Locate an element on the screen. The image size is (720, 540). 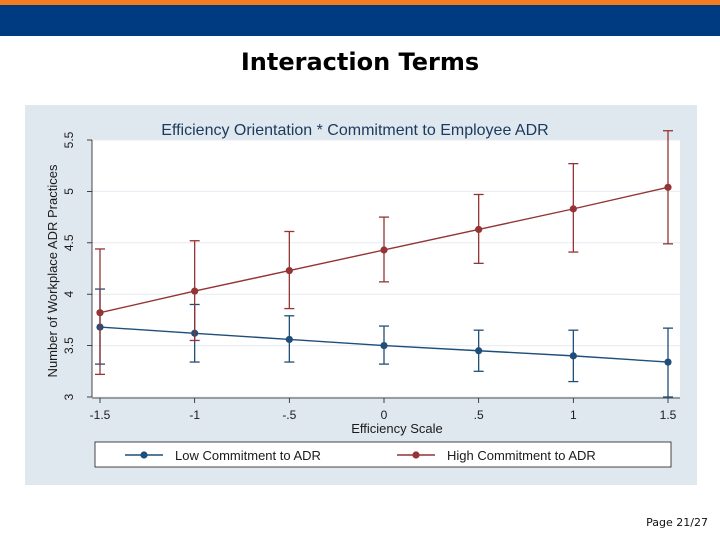
y-tick-label: 5 is located at coordinates (69, 191).